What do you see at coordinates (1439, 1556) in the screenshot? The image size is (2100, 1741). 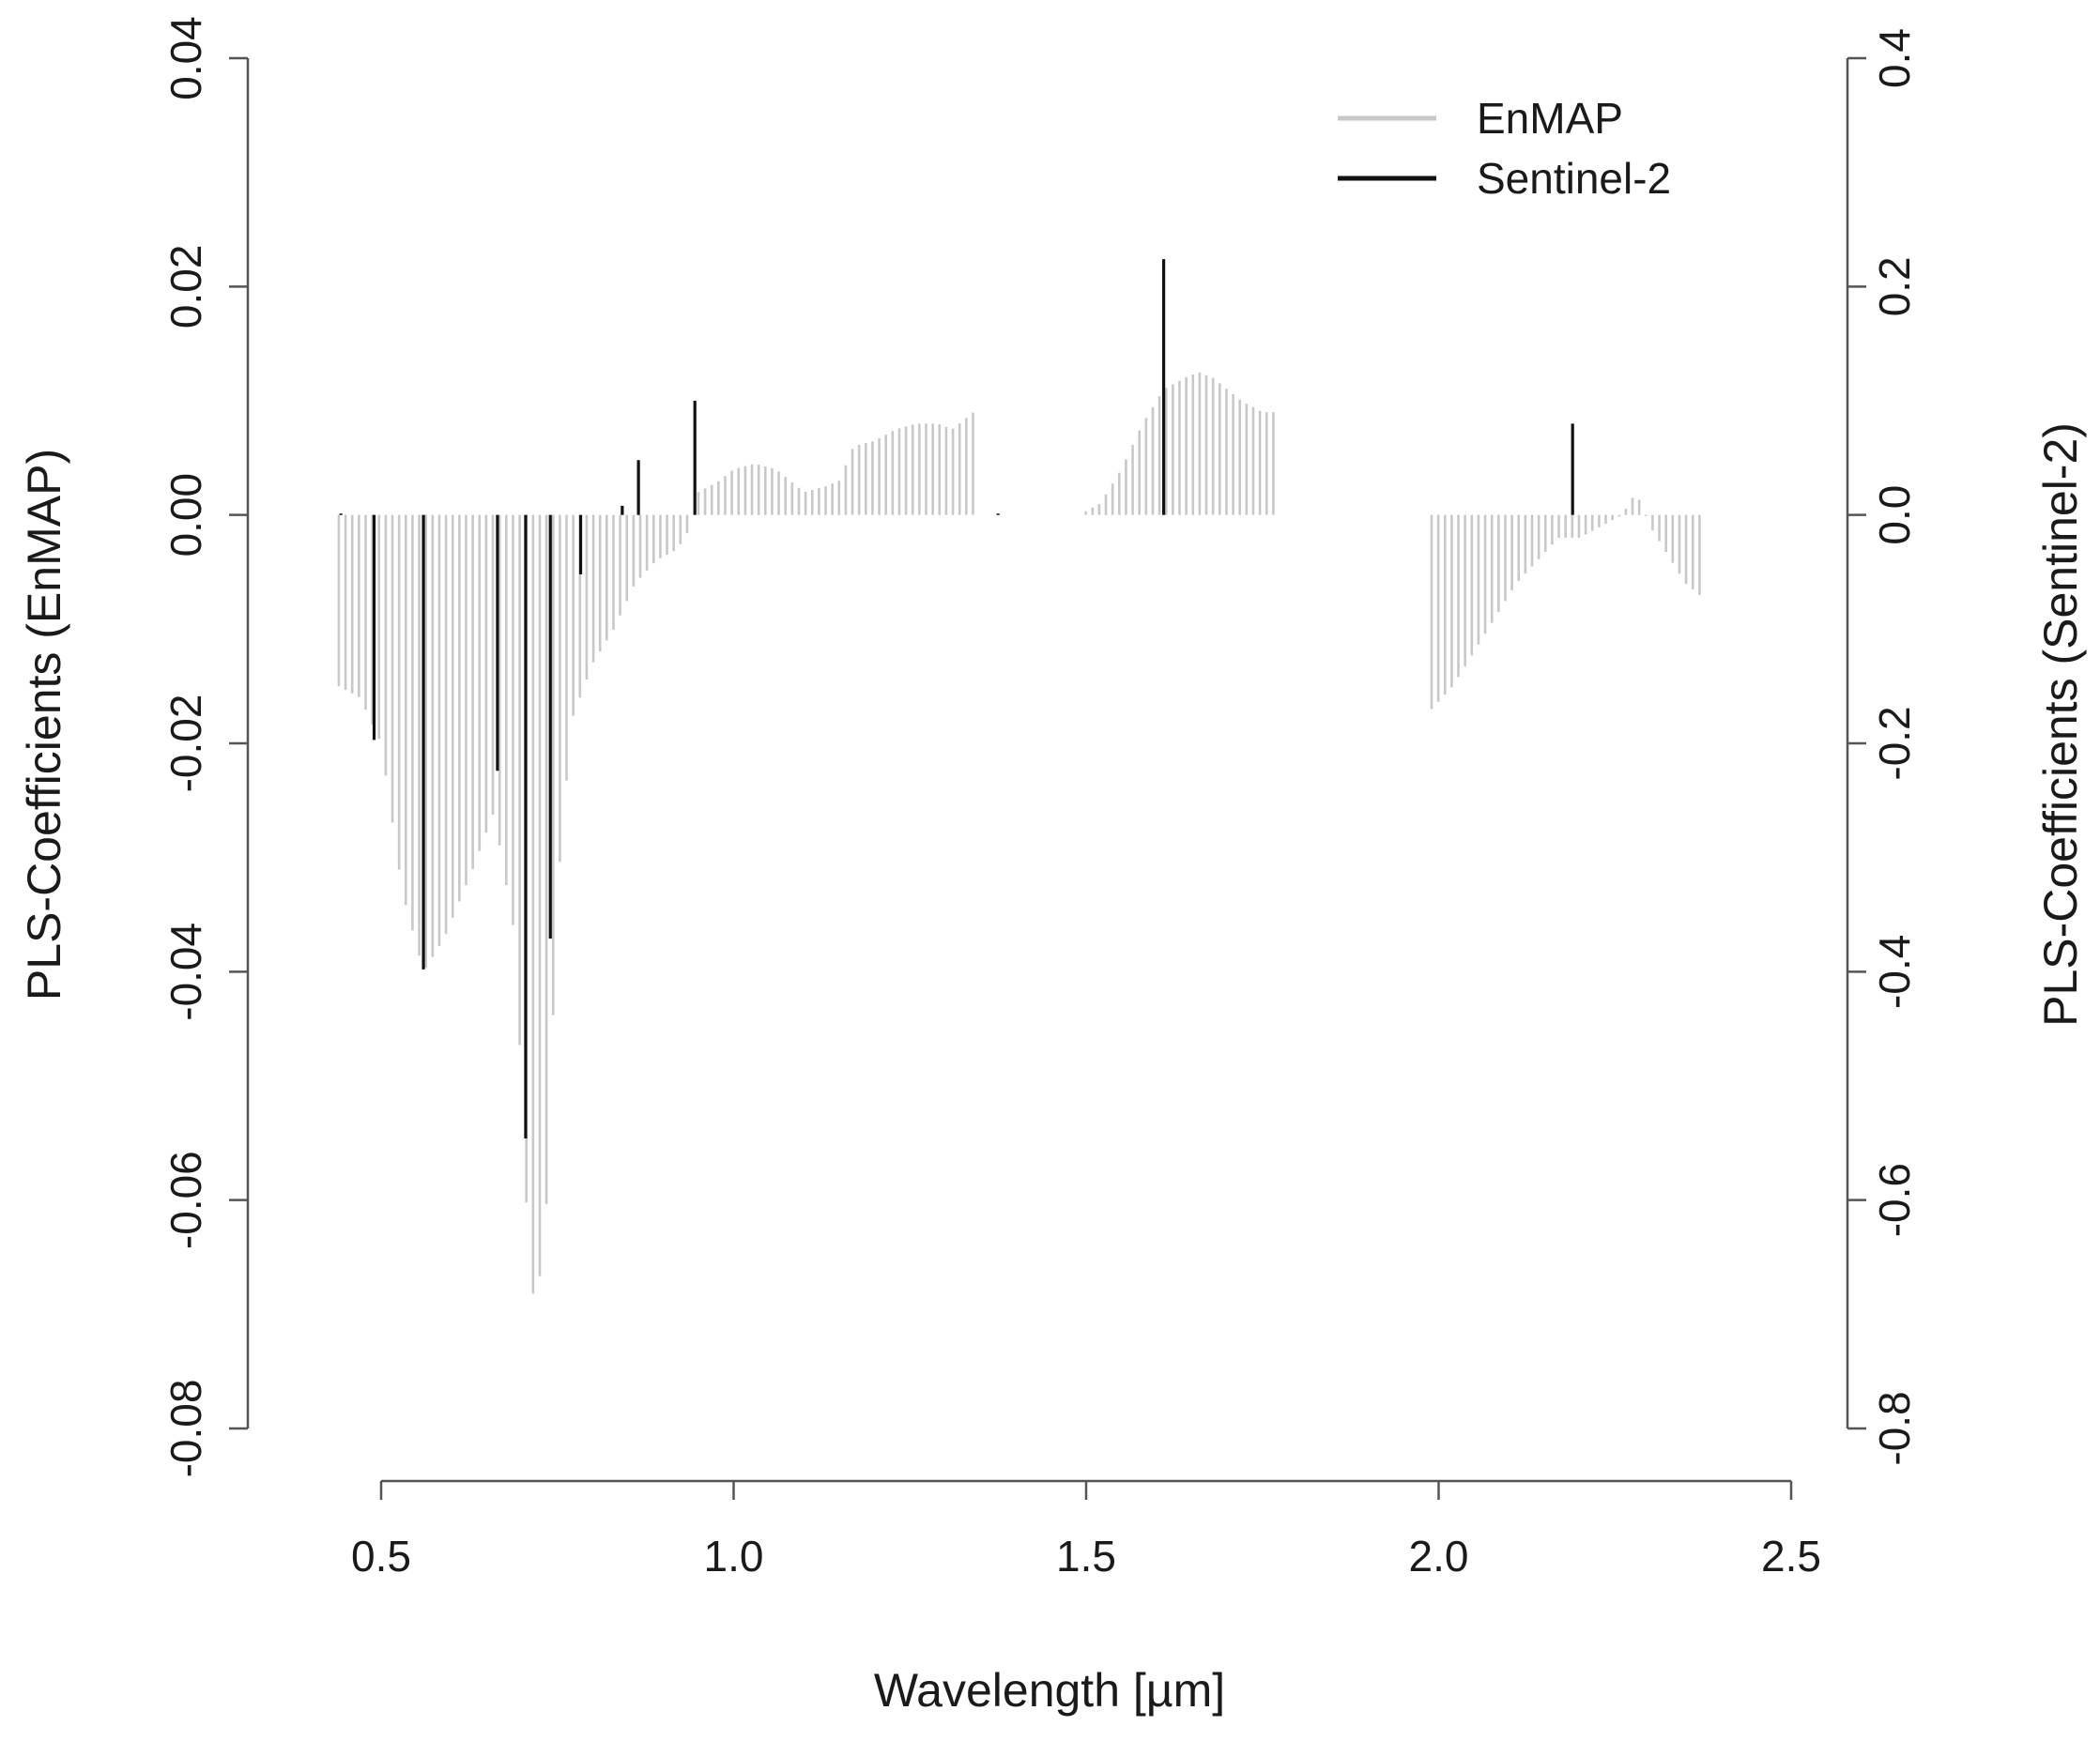 I see `x-tick-label: 2.0` at bounding box center [1439, 1556].